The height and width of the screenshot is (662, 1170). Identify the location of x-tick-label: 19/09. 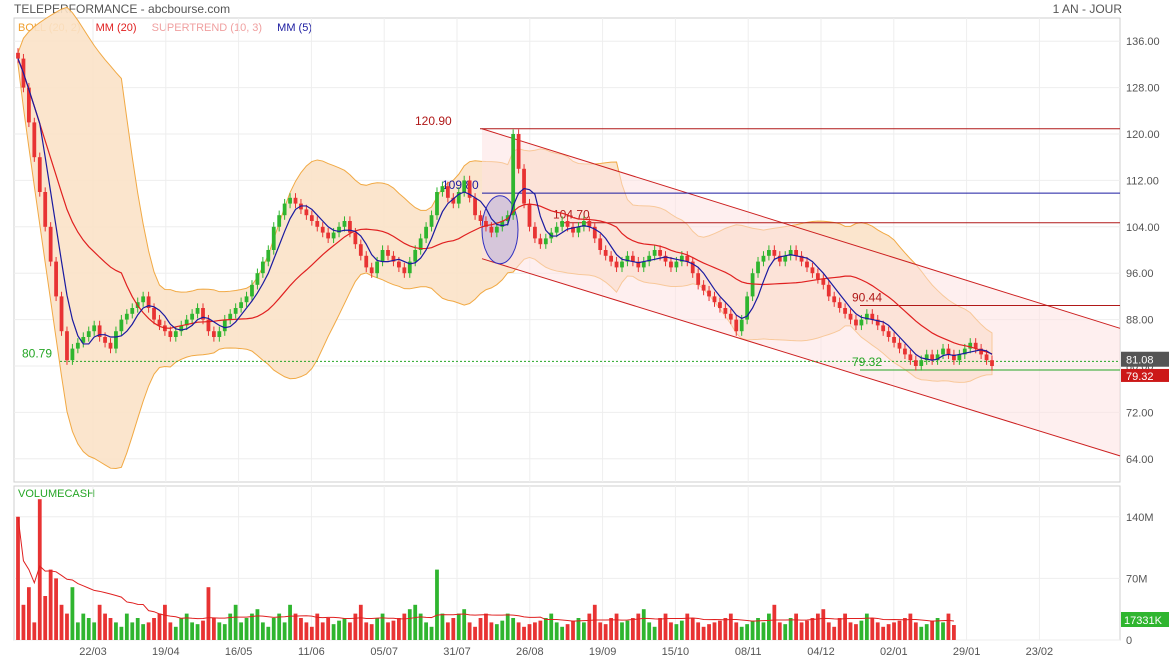
(603, 652).